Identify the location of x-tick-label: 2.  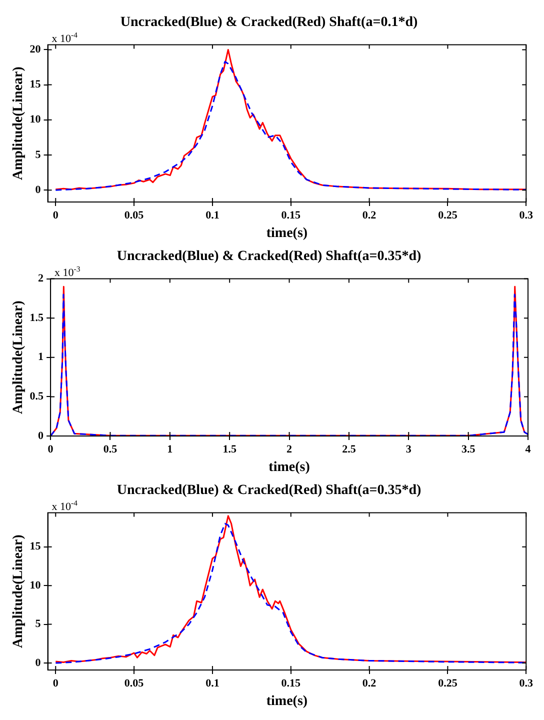
(289, 449).